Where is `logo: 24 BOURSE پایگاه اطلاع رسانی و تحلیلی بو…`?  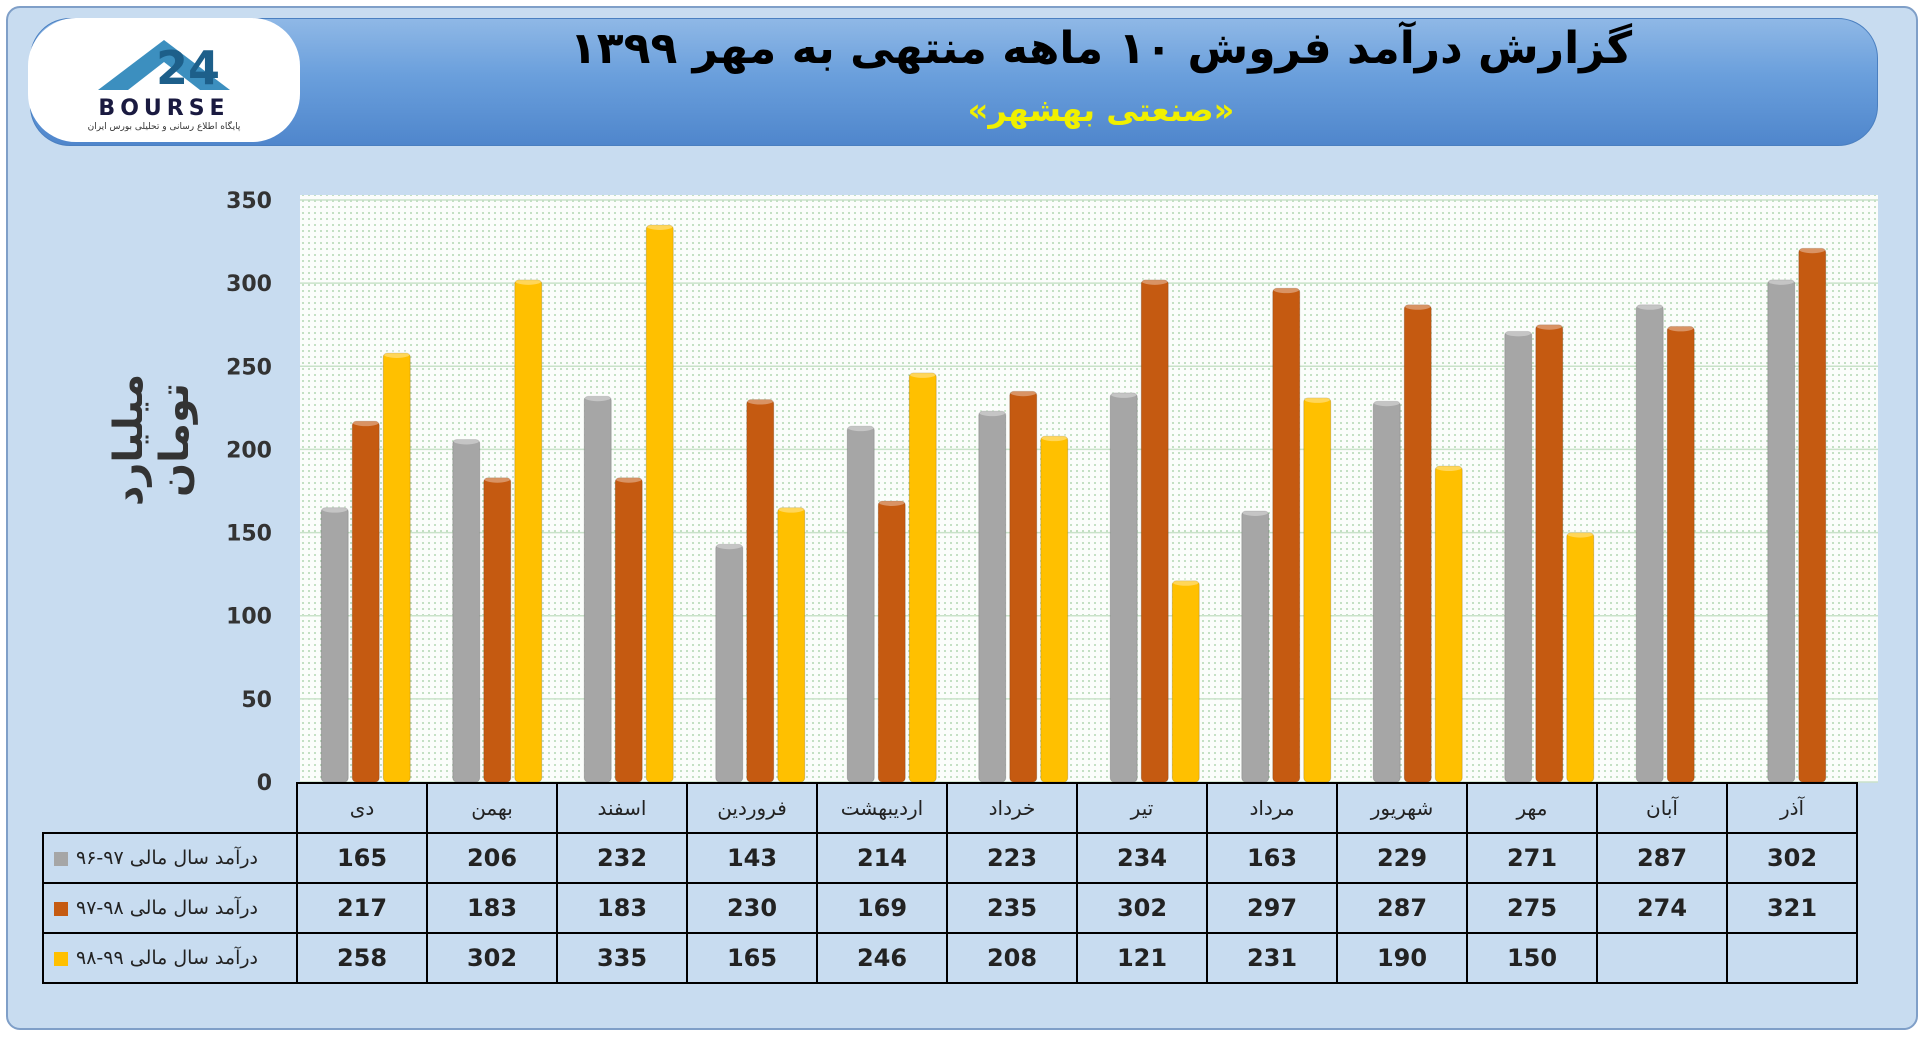 logo: 24 BOURSE پایگاه اطلاع رسانی و تحلیلی بو… is located at coordinates (164, 80).